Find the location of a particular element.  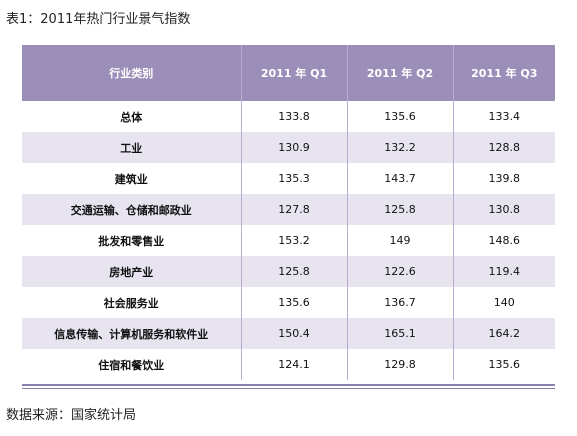

data-source: 数据来源：国家统计局 is located at coordinates (71, 415).